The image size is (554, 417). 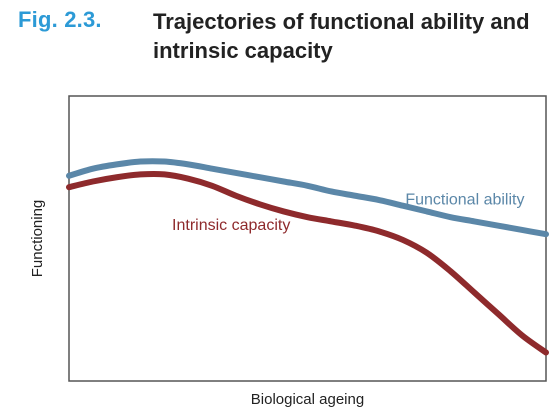 I want to click on chart-labels: Functional ability Intrinsic capacity, so click(x=348, y=212).